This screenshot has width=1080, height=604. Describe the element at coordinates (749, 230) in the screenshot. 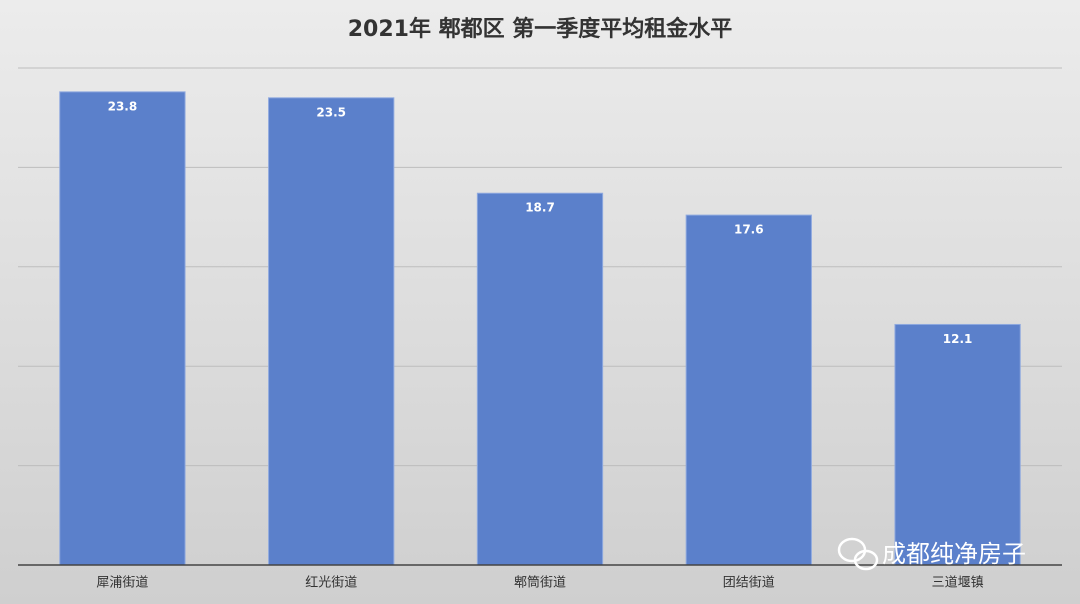

I see `data-label: 17.6` at that location.